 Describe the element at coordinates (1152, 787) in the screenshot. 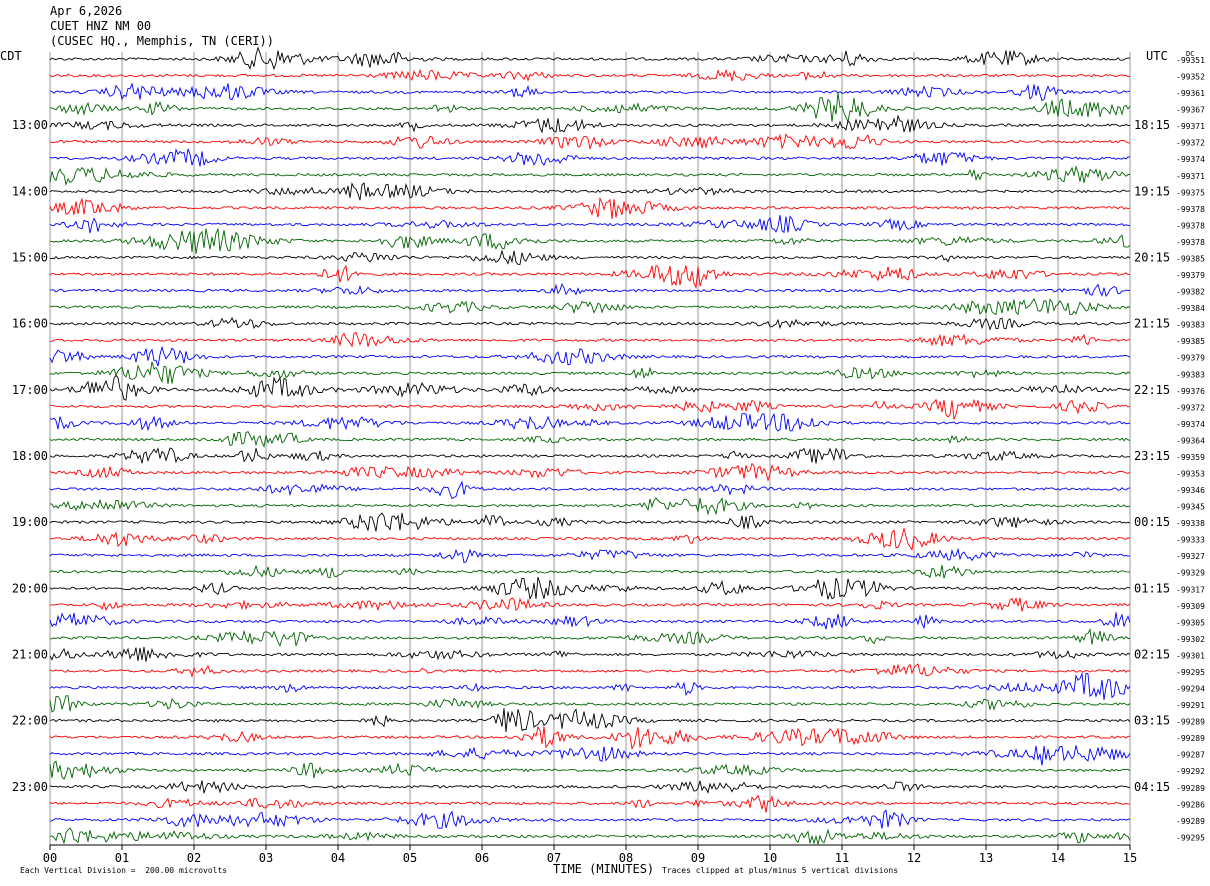

I see `right-hour-label: 04:15` at that location.